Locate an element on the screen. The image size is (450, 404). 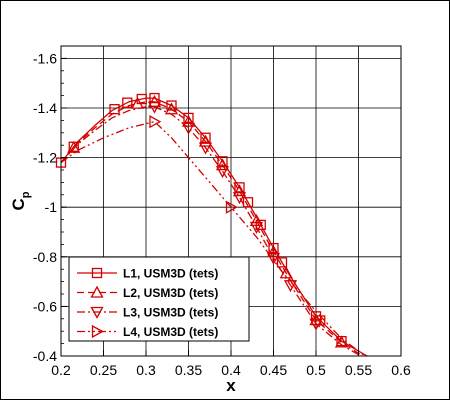
y-tick-label: -0.4 is located at coordinates (45, 356).